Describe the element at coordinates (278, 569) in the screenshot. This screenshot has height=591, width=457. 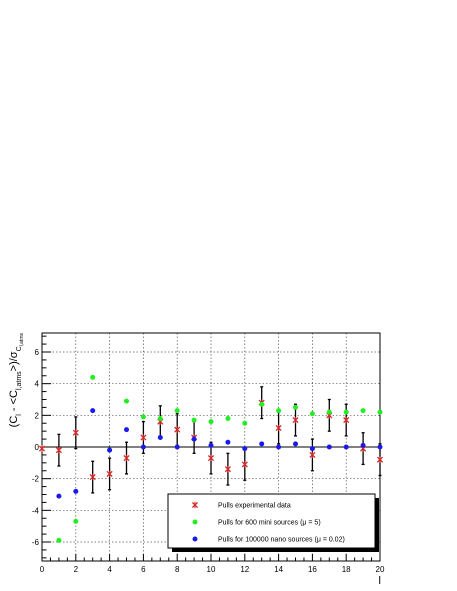
I see `x-tick-label: 14` at that location.